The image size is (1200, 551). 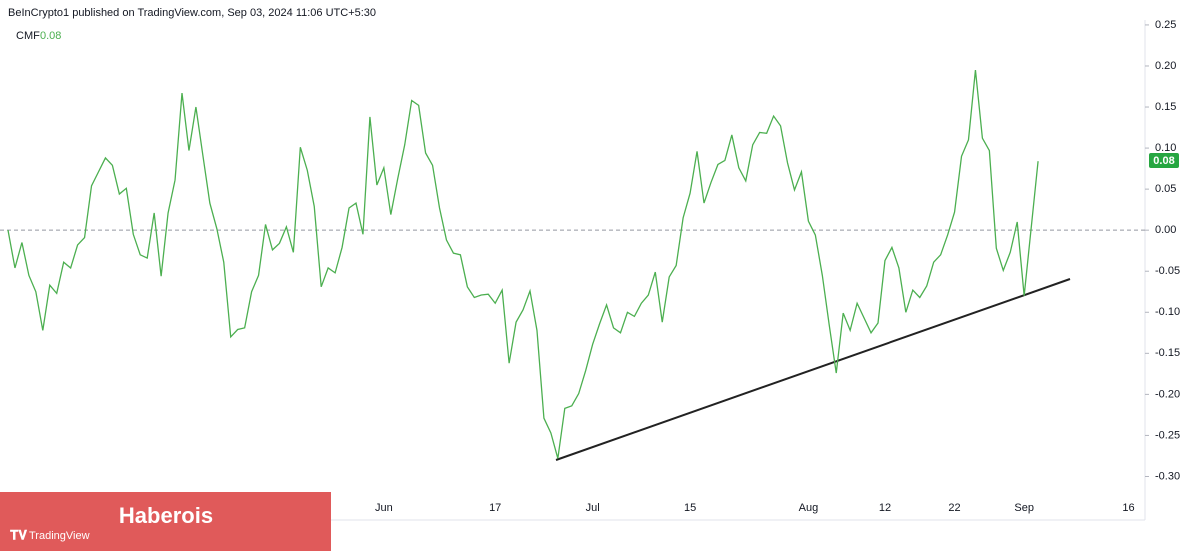 I want to click on y-tick-label: -0.15, so click(x=1167, y=353).